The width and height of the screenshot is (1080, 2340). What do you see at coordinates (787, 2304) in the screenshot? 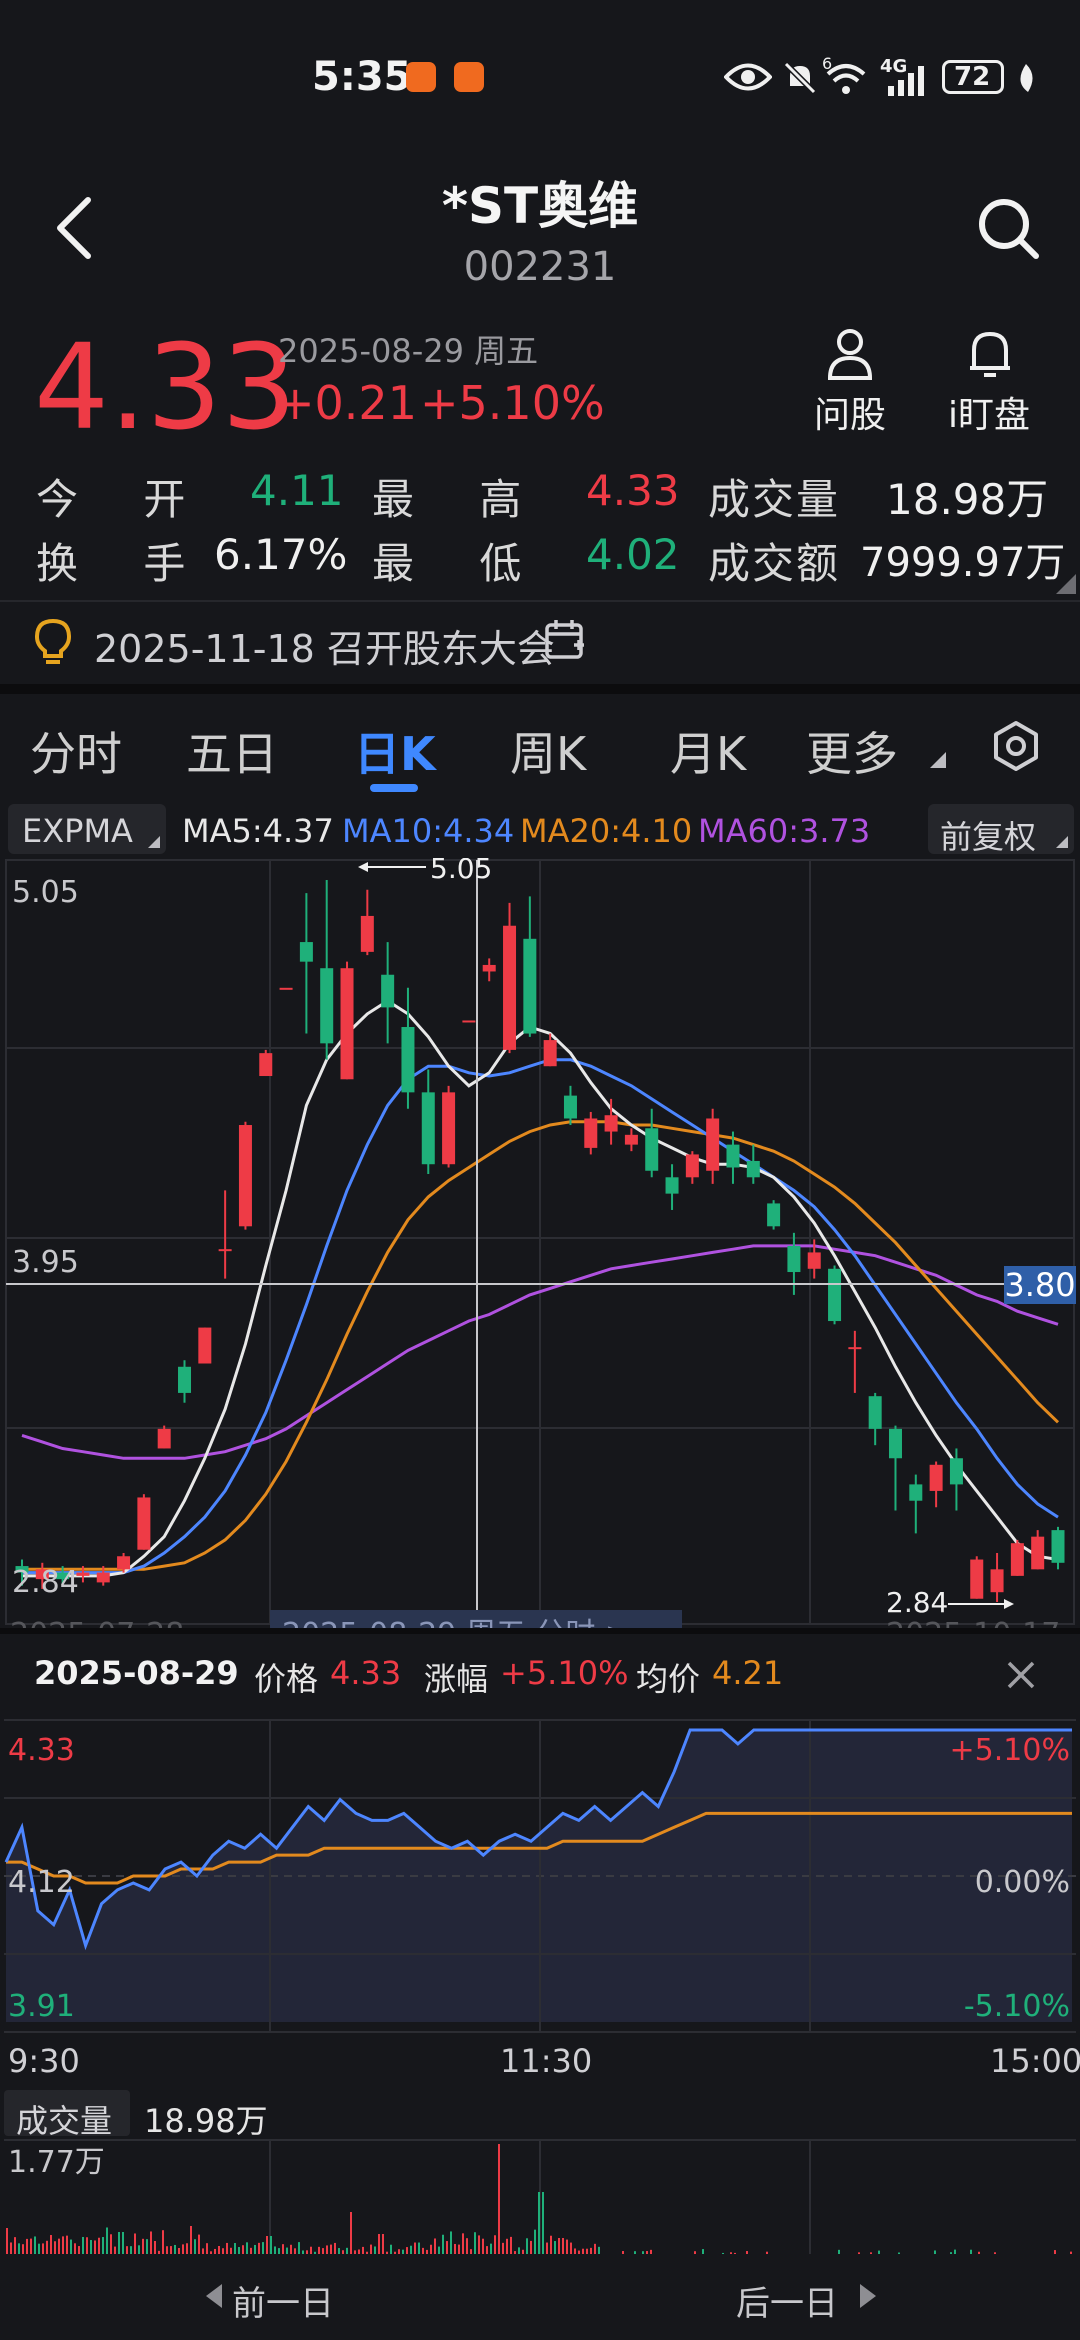
I see `next-day-label: 后一日` at bounding box center [787, 2304].